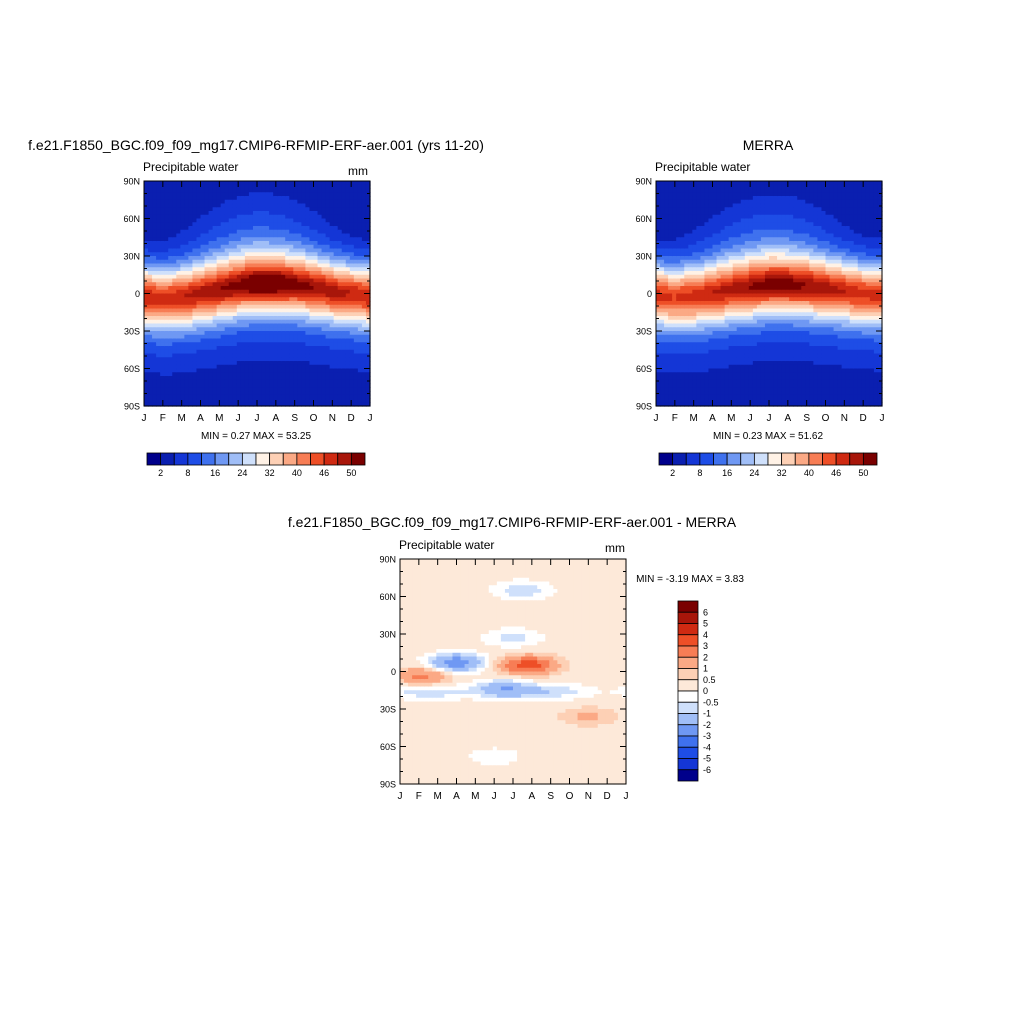 The width and height of the screenshot is (1024, 1024). Describe the element at coordinates (131, 219) in the screenshot. I see `y-tick-label: 60N` at that location.